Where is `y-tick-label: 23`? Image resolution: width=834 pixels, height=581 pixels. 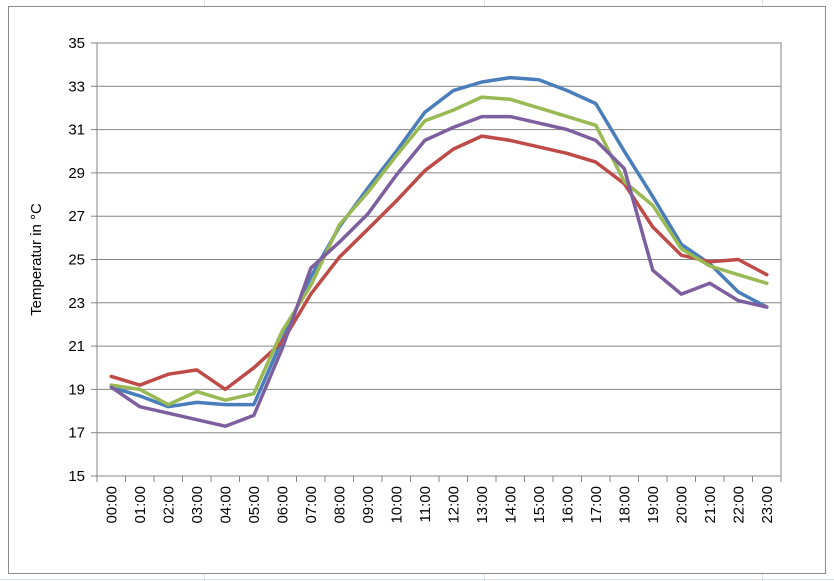
y-tick-label: 23 is located at coordinates (76, 303).